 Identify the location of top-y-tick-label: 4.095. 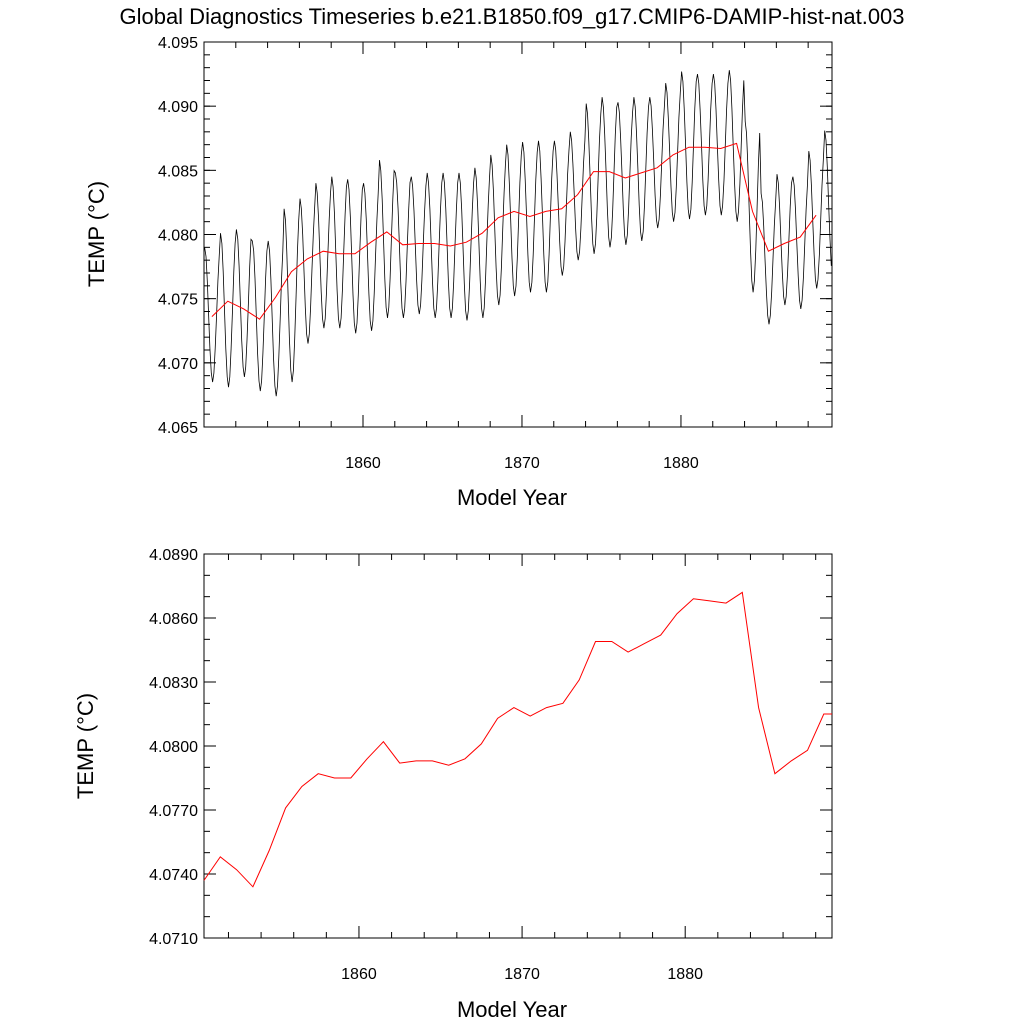
(178, 43).